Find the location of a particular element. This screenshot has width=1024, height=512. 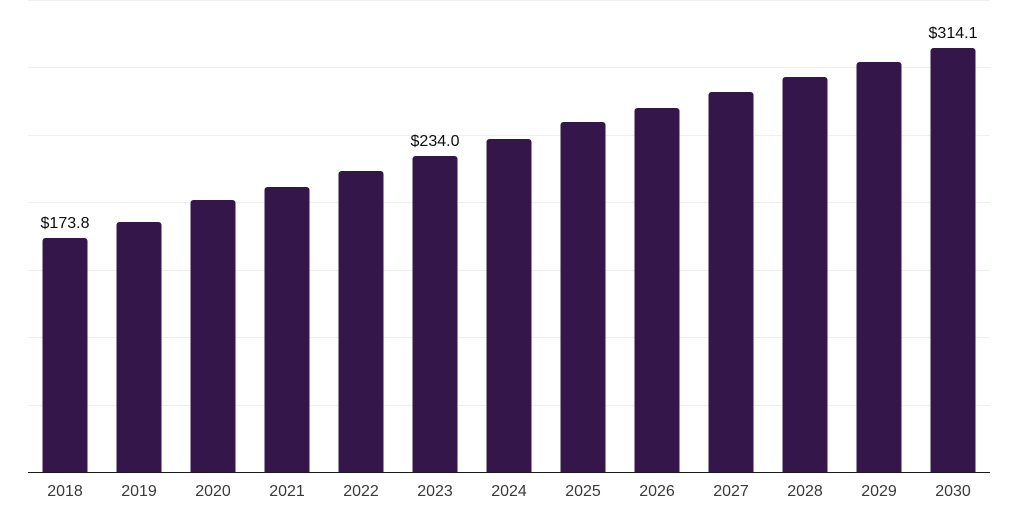

bar-2019 is located at coordinates (139, 347).